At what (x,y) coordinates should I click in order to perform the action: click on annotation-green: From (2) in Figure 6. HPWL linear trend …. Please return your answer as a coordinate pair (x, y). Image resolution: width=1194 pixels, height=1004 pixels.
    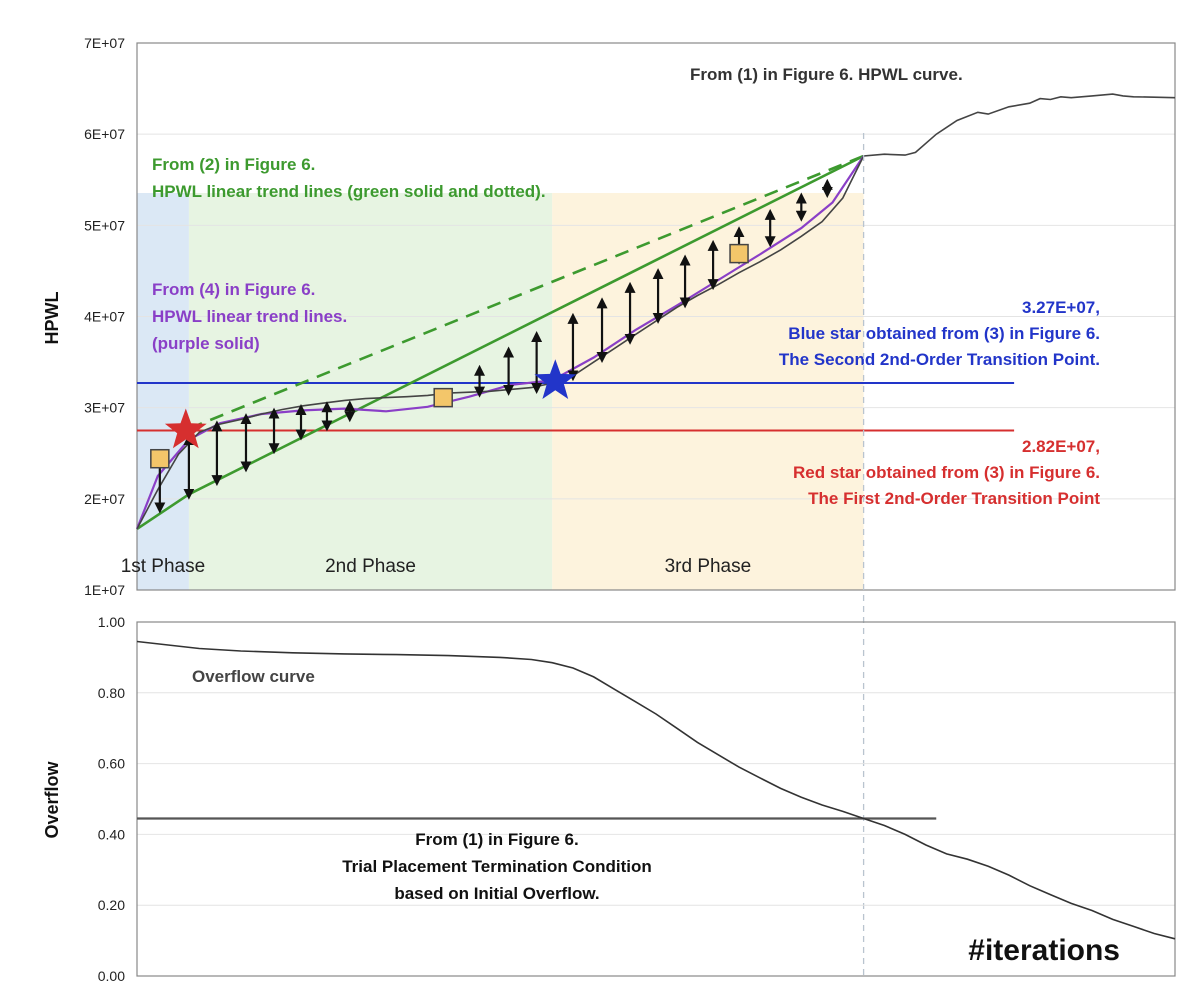
    Looking at the image, I should click on (349, 178).